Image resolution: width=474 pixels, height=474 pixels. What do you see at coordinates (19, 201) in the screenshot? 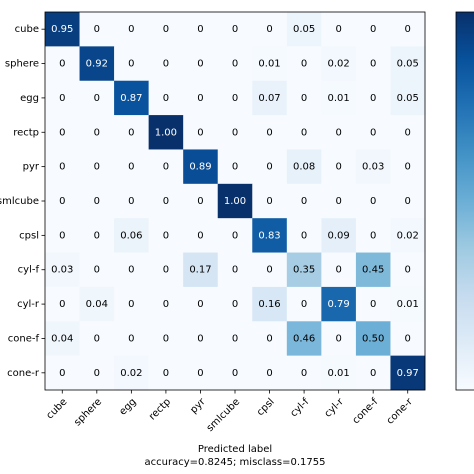
I see `y-tick-label: smlcube` at bounding box center [19, 201].